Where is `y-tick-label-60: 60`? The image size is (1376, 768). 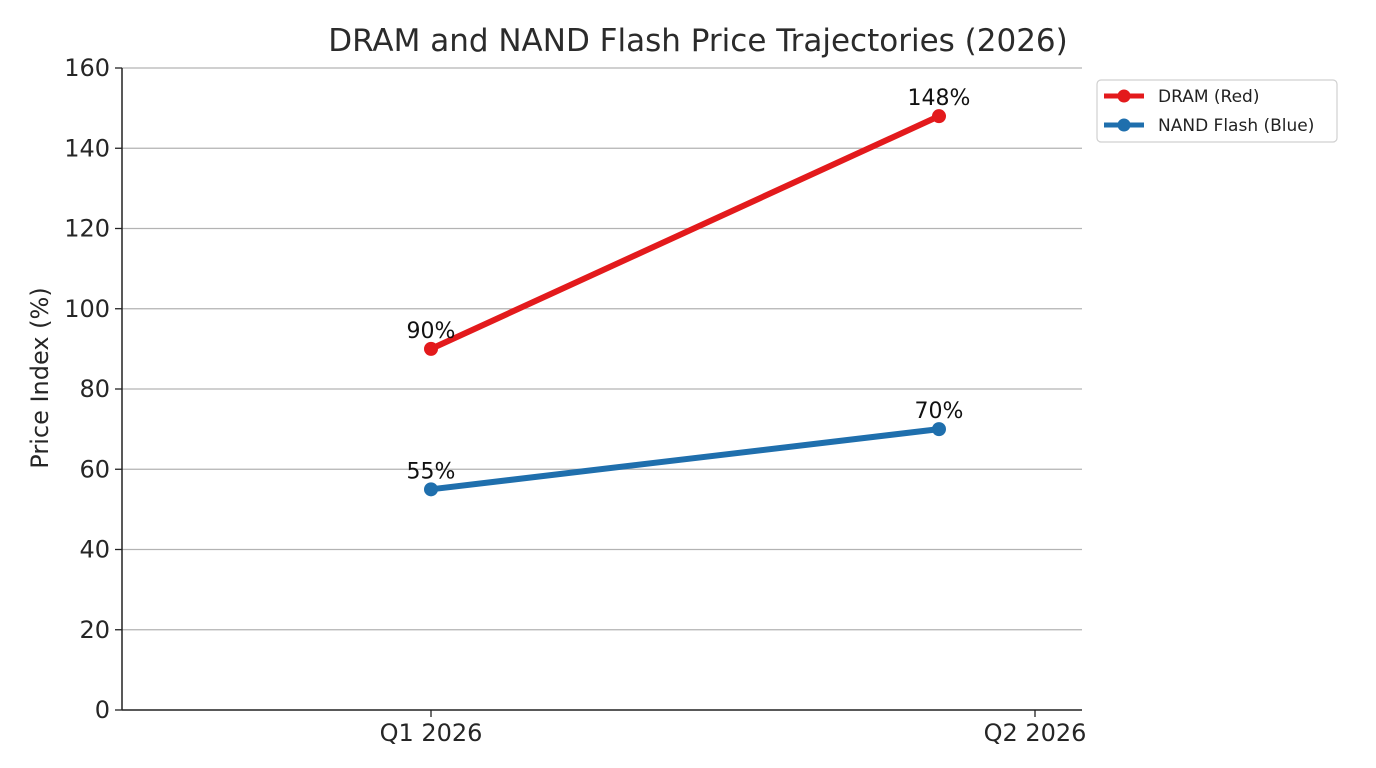
y-tick-label-60: 60 is located at coordinates (94, 469).